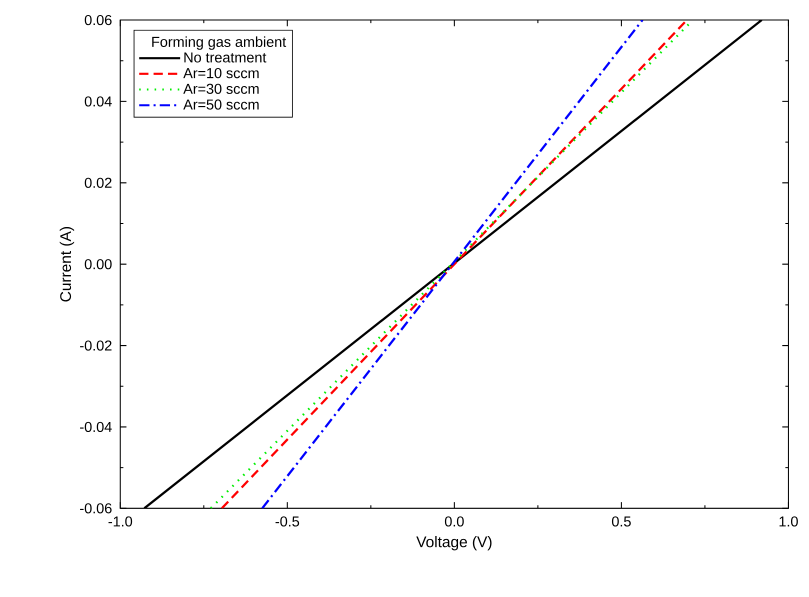 This screenshot has width=809, height=597. What do you see at coordinates (96, 427) in the screenshot?
I see `y-tick-label: -0.04` at bounding box center [96, 427].